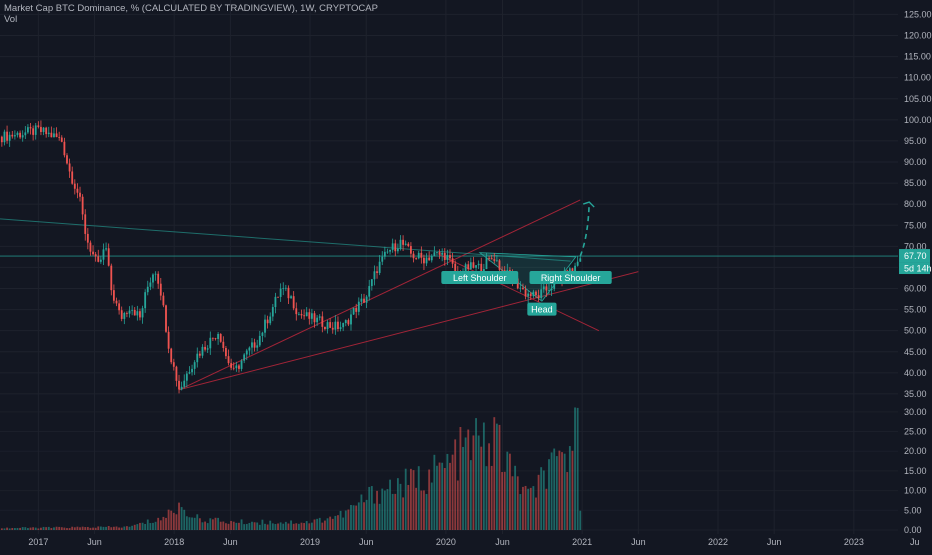 Image resolution: width=932 pixels, height=555 pixels. What do you see at coordinates (571, 278) in the screenshot?
I see `pattern-label-right-shoulder: Right Shoulder` at bounding box center [571, 278].